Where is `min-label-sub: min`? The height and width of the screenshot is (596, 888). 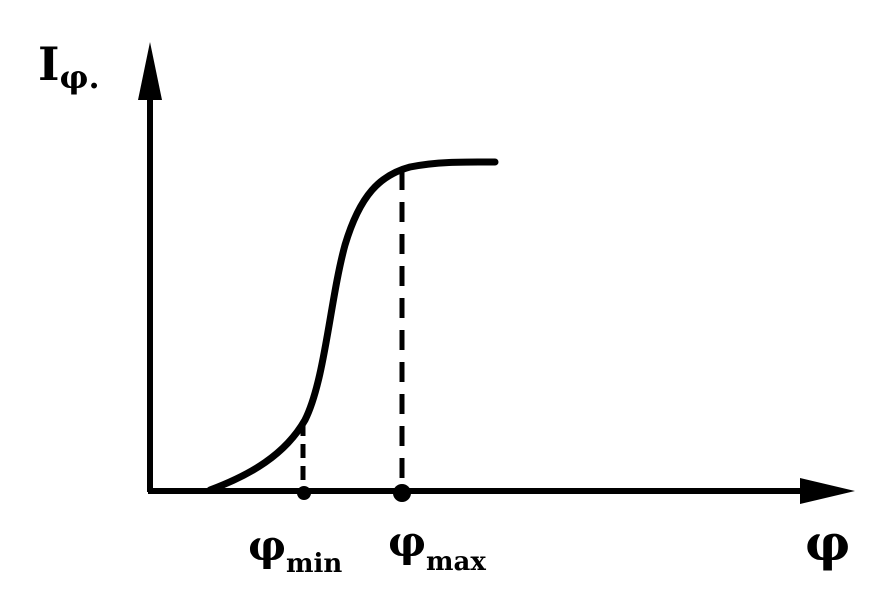 min-label-sub: min is located at coordinates (314, 564).